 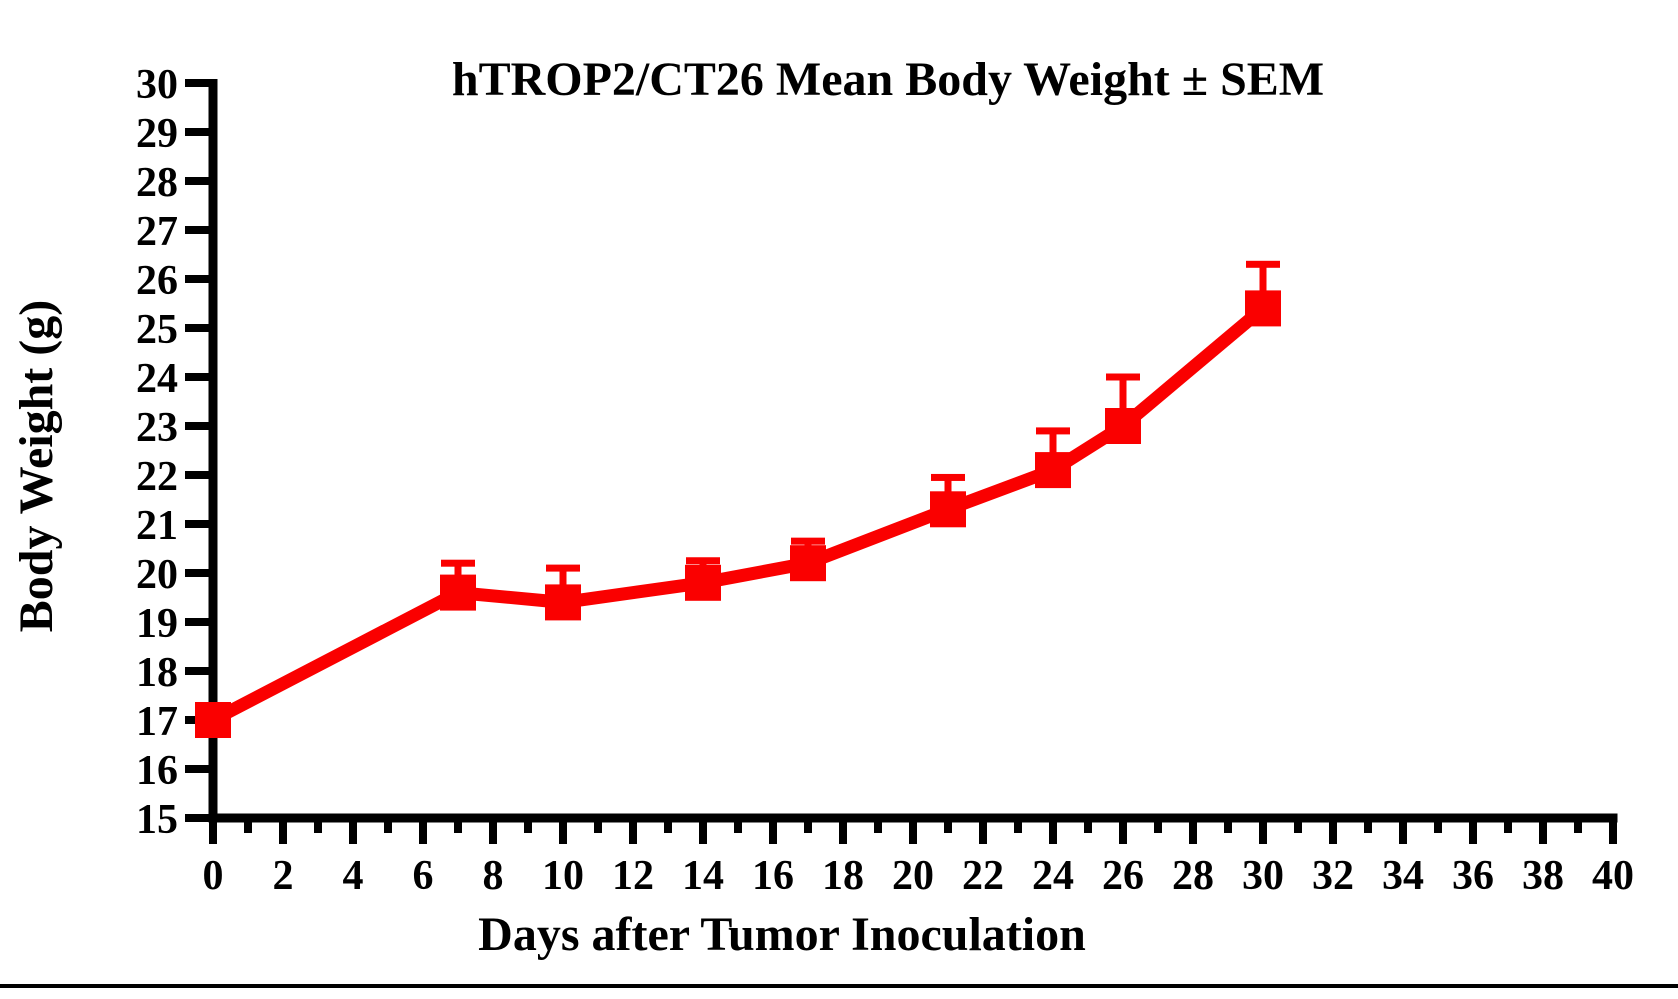 What do you see at coordinates (157, 85) in the screenshot?
I see `y-tick-label: 30` at bounding box center [157, 85].